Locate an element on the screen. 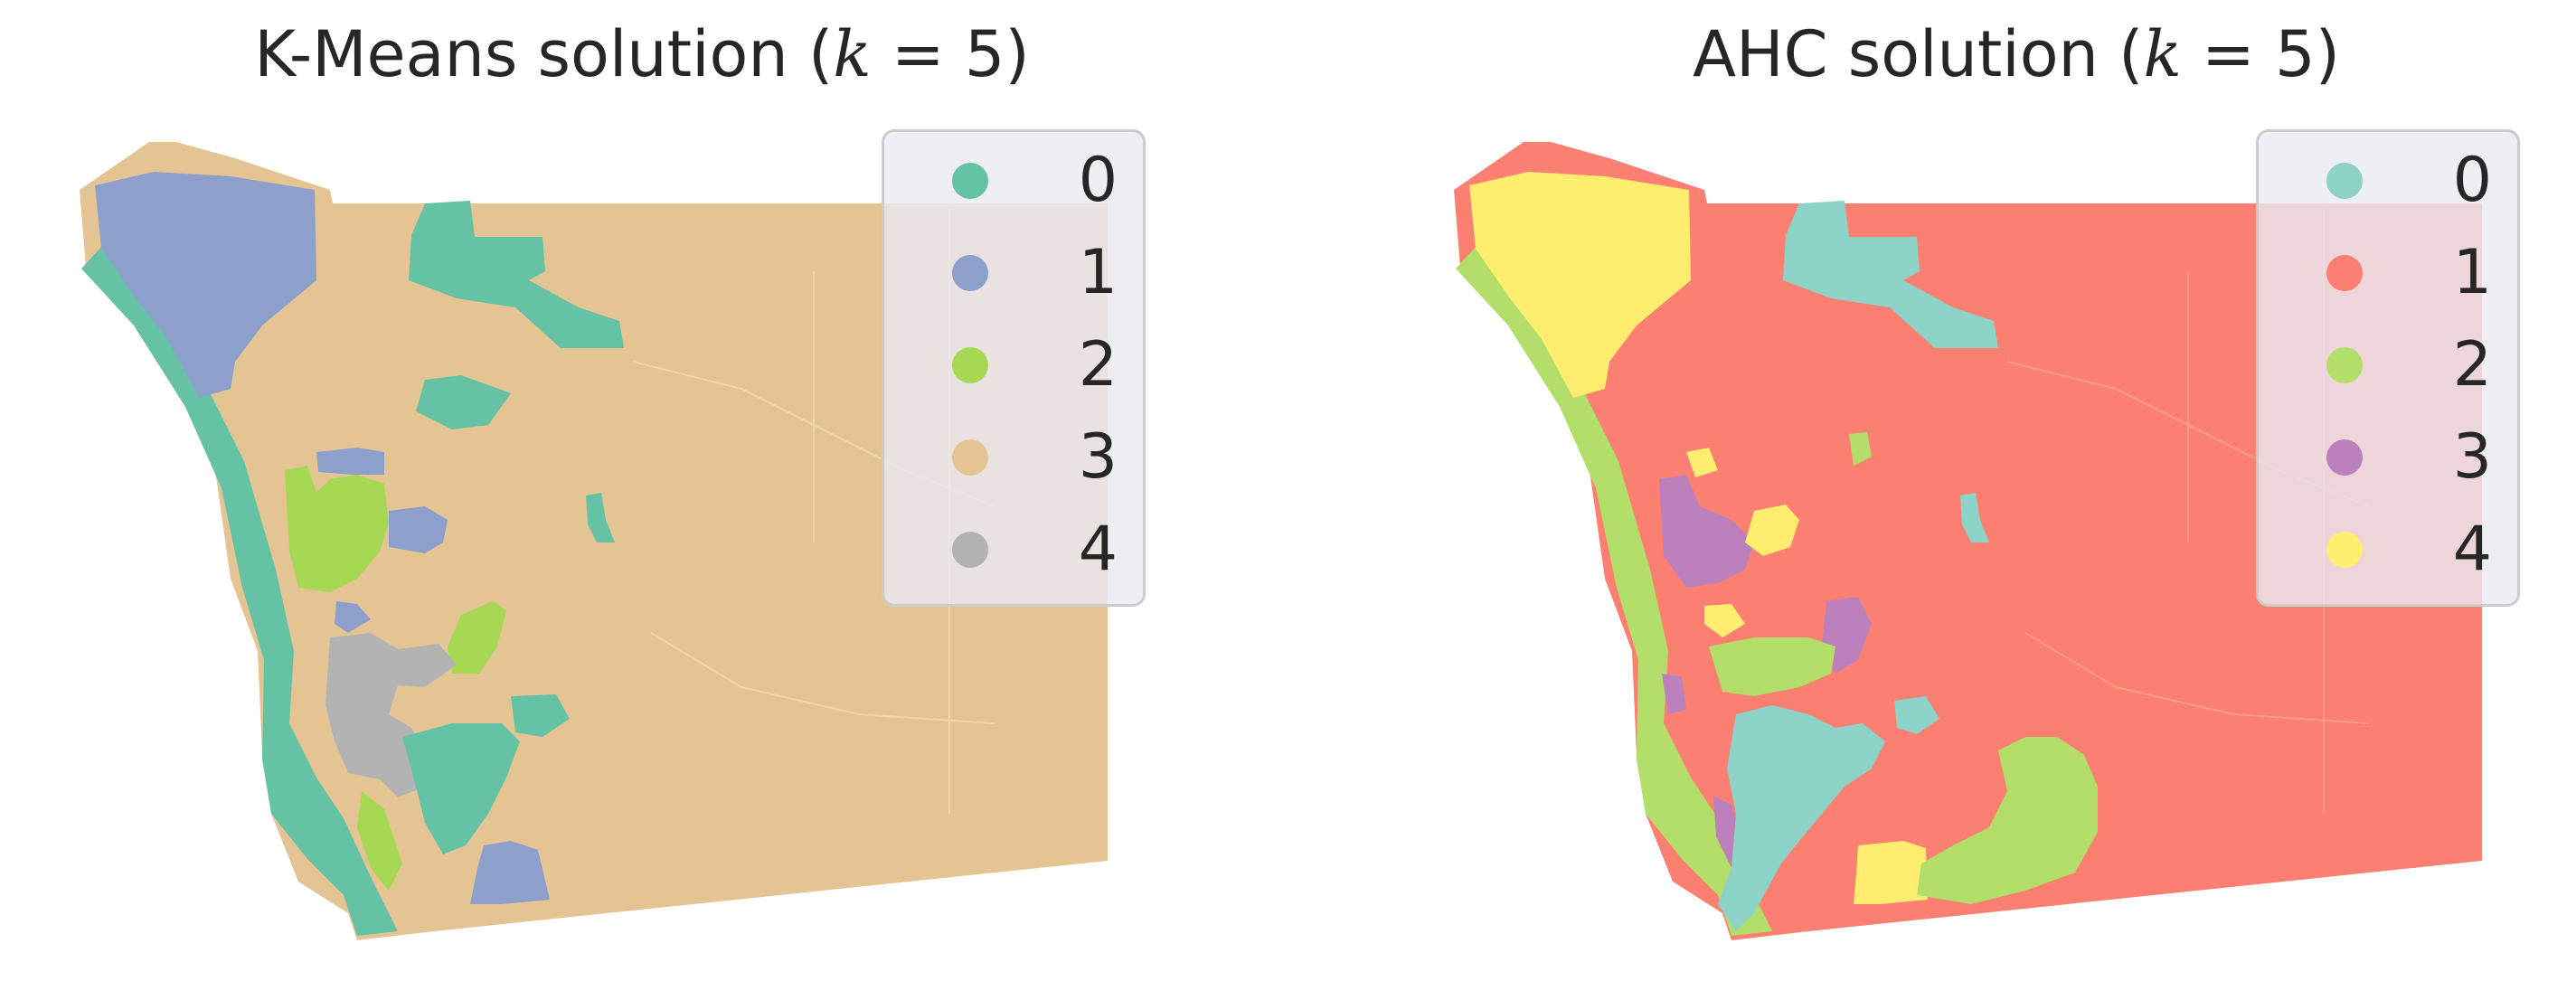  ahc-legend: 0 1 2 3 4 is located at coordinates (2388, 368).